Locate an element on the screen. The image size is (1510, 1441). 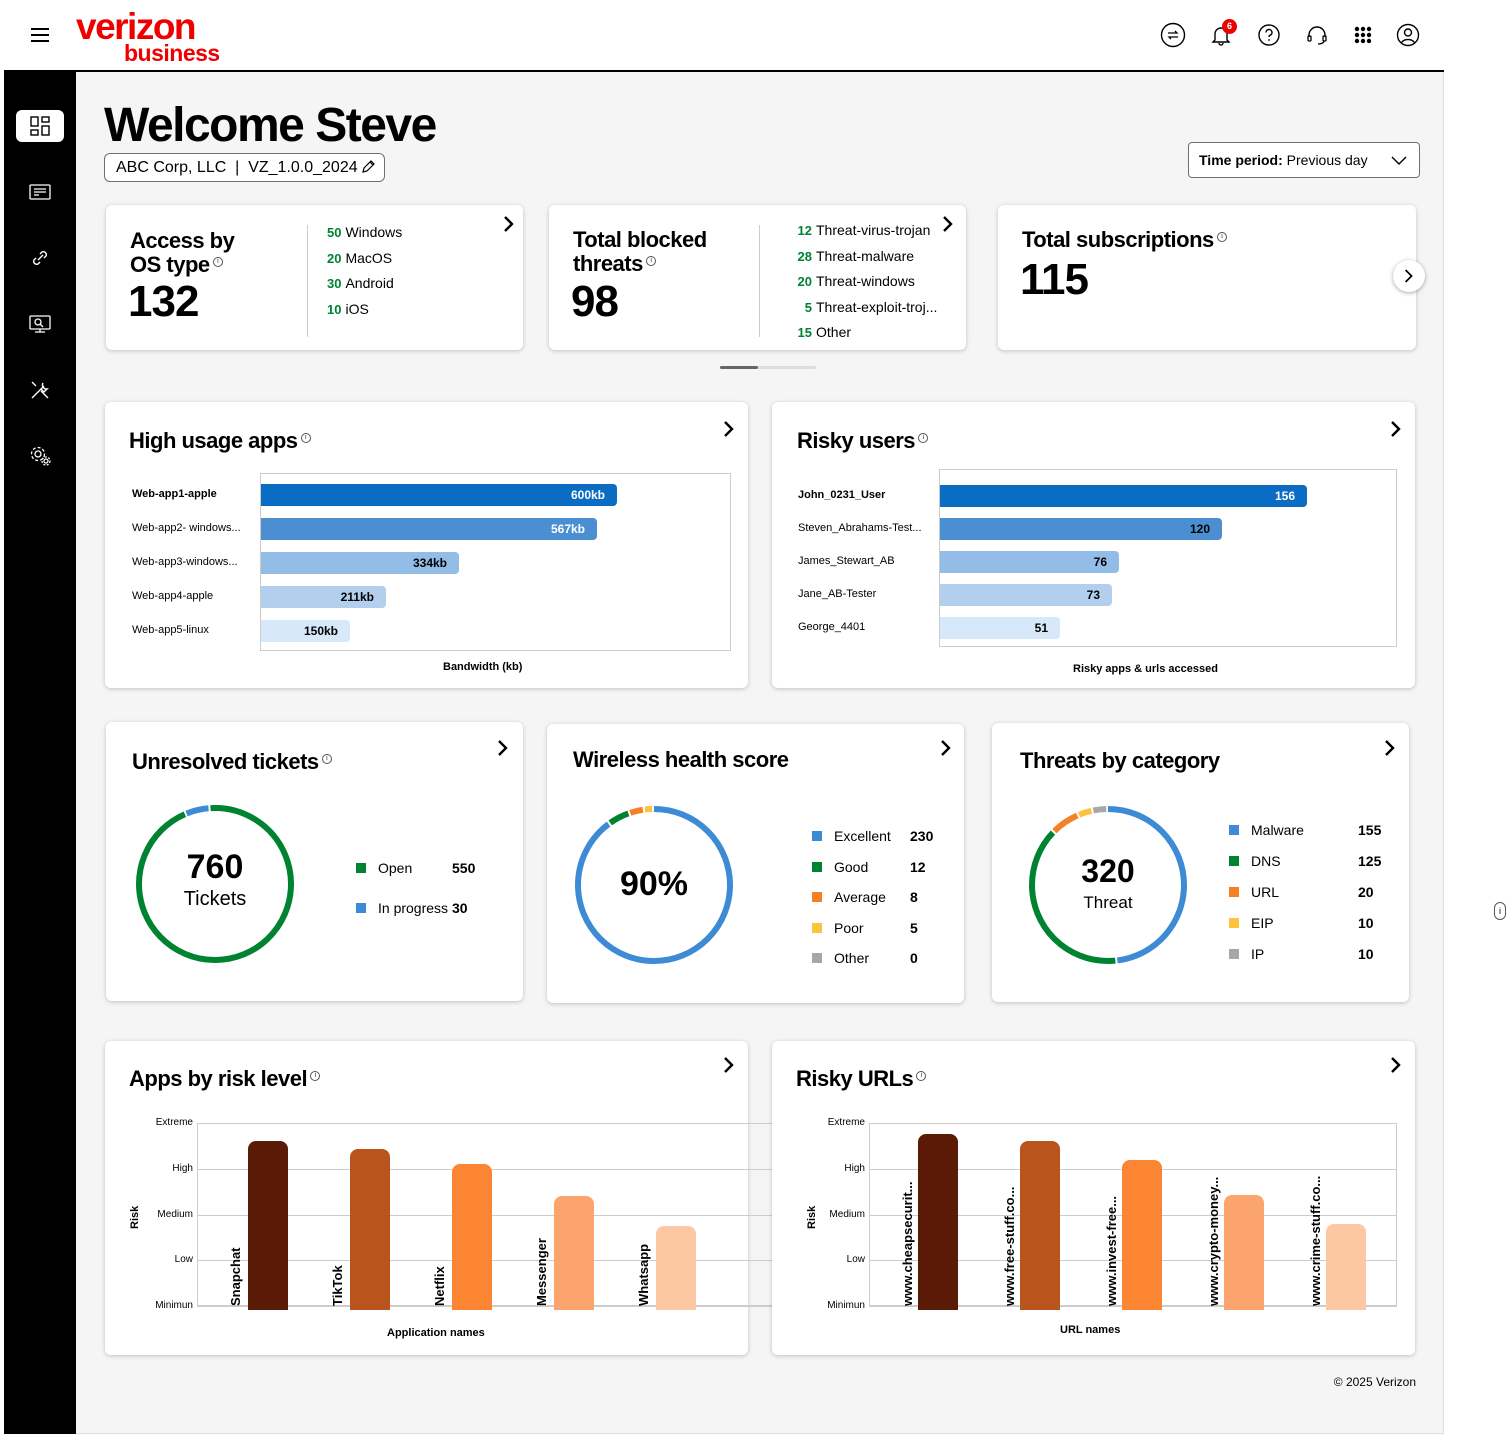
sidebar-item-billing is located at coordinates (40, 192).